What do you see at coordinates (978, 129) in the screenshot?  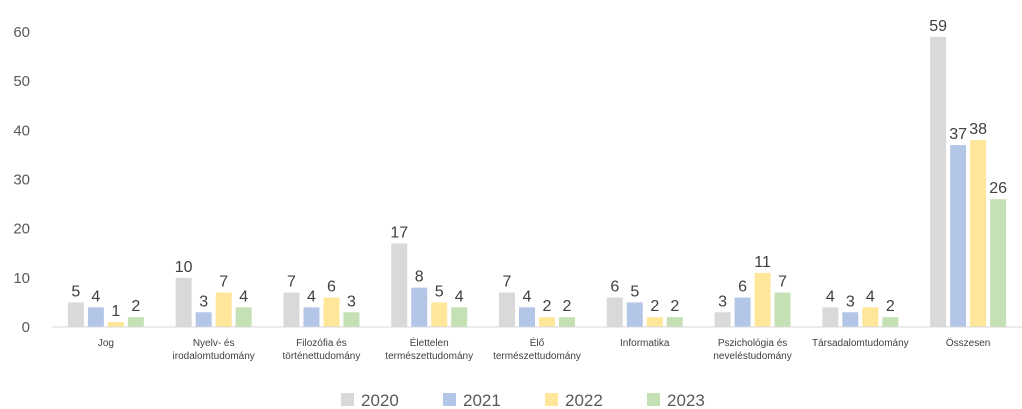 I see `data-label: 38` at bounding box center [978, 129].